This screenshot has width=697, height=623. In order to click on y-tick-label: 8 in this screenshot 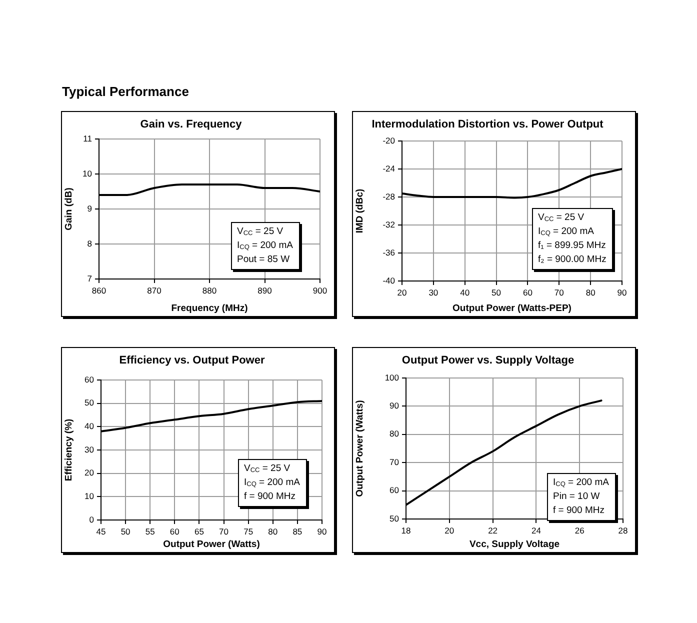, I will do `click(89, 243)`.